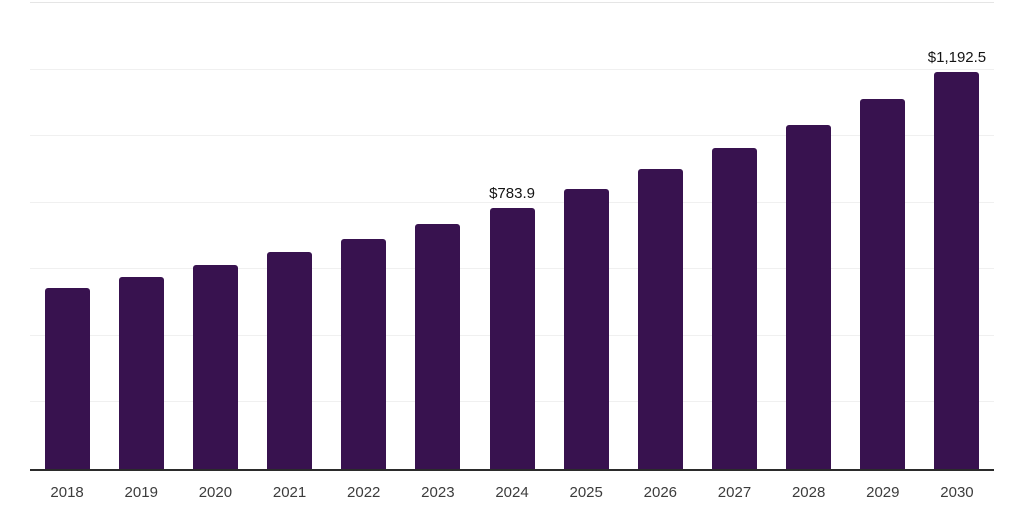  Describe the element at coordinates (808, 492) in the screenshot. I see `x-tick-label-2028: 2028` at that location.